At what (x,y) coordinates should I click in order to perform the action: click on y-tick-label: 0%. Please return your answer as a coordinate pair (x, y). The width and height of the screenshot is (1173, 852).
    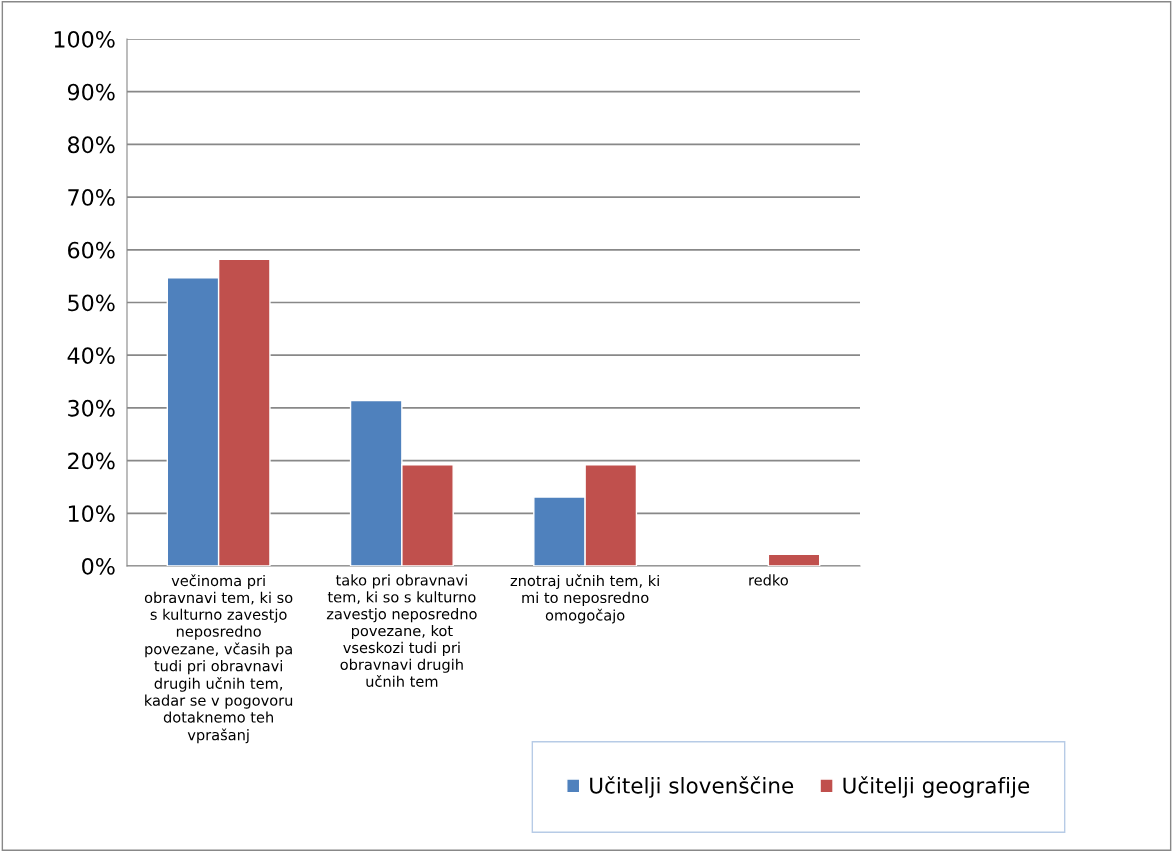
    Looking at the image, I should click on (98, 566).